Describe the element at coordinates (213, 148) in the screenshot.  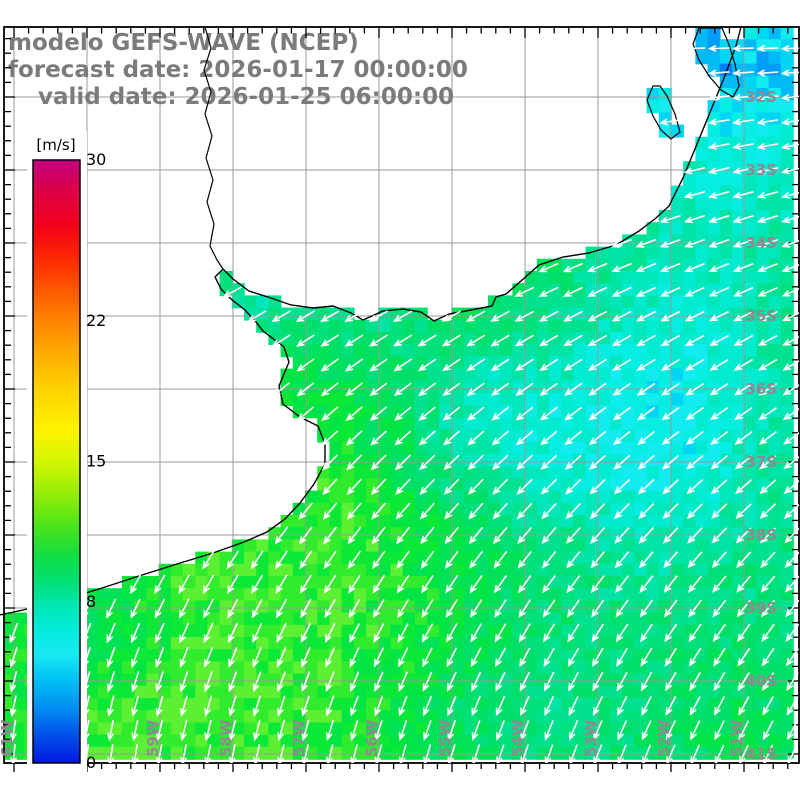
I see `river-line` at that location.